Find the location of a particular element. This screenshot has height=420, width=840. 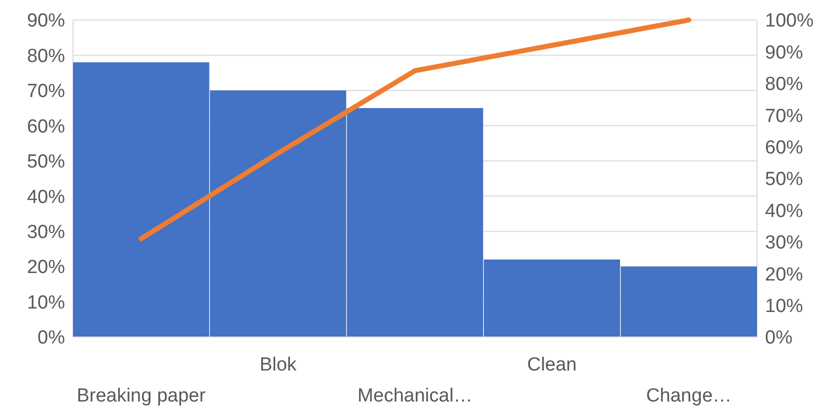

y2-tick-label: 60% is located at coordinates (784, 147).